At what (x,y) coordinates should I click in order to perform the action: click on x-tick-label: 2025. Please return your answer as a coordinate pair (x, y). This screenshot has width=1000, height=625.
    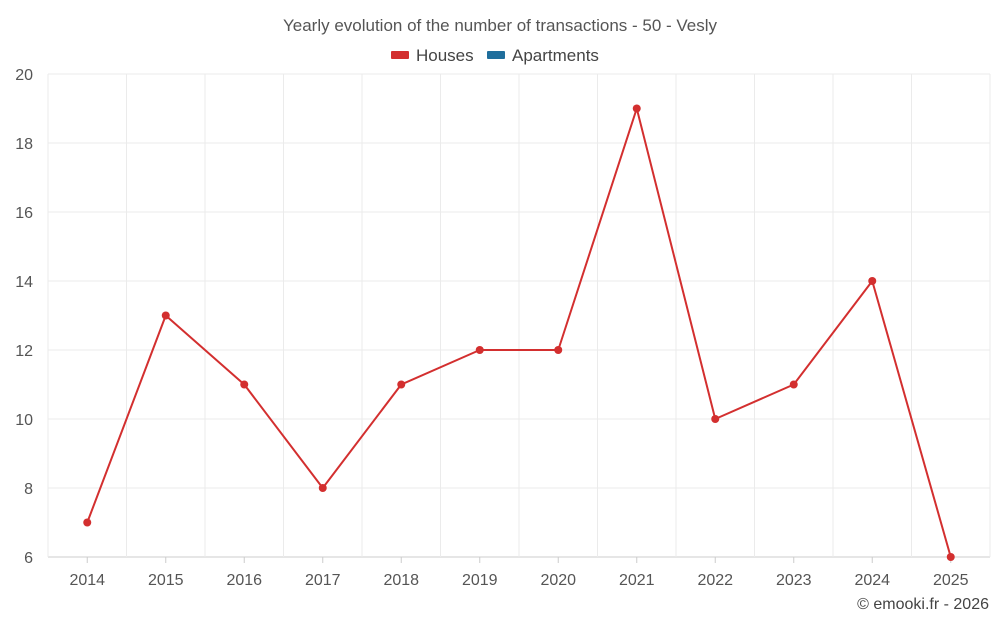
    Looking at the image, I should click on (951, 580).